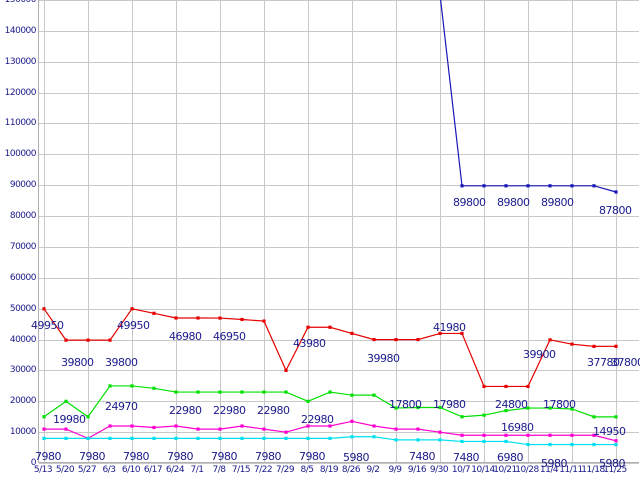  Describe the element at coordinates (20, 154) in the screenshot. I see `y-tick-label: 100000` at that location.